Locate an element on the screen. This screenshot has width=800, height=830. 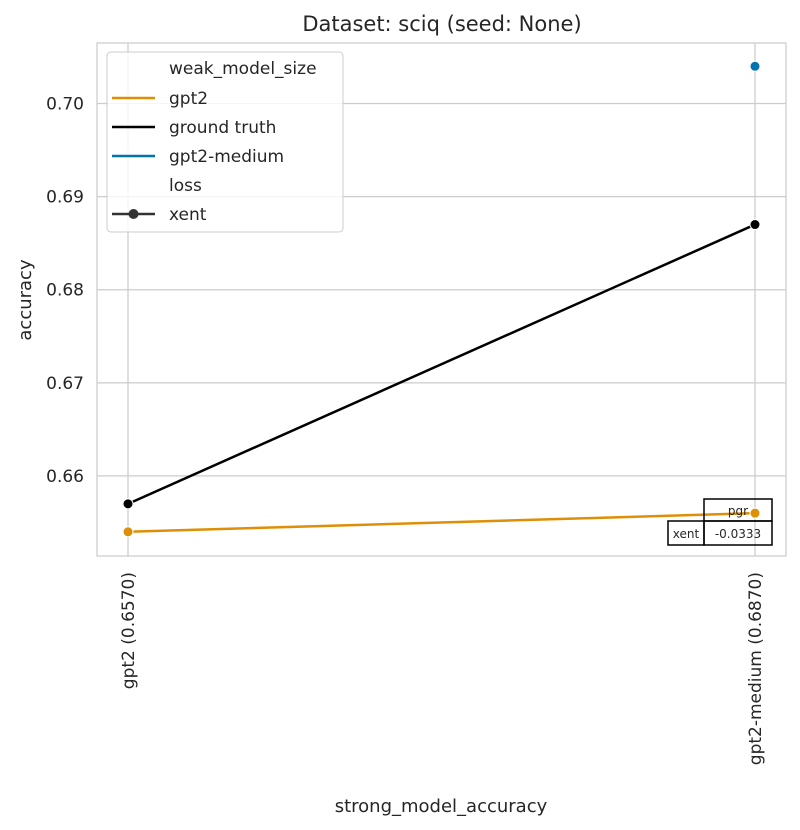
y-tick-label: 0.68 is located at coordinates (65, 291).